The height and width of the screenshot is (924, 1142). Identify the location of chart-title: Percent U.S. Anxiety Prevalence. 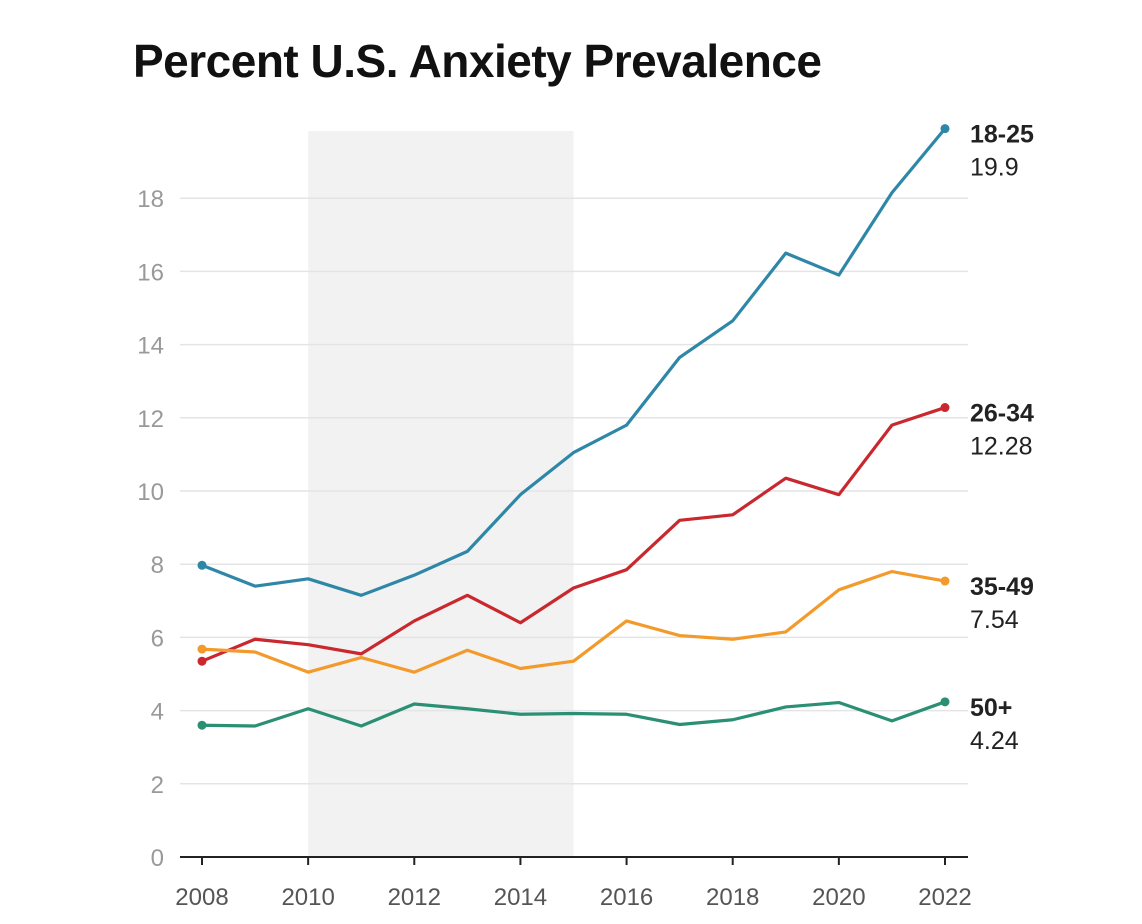
(477, 61).